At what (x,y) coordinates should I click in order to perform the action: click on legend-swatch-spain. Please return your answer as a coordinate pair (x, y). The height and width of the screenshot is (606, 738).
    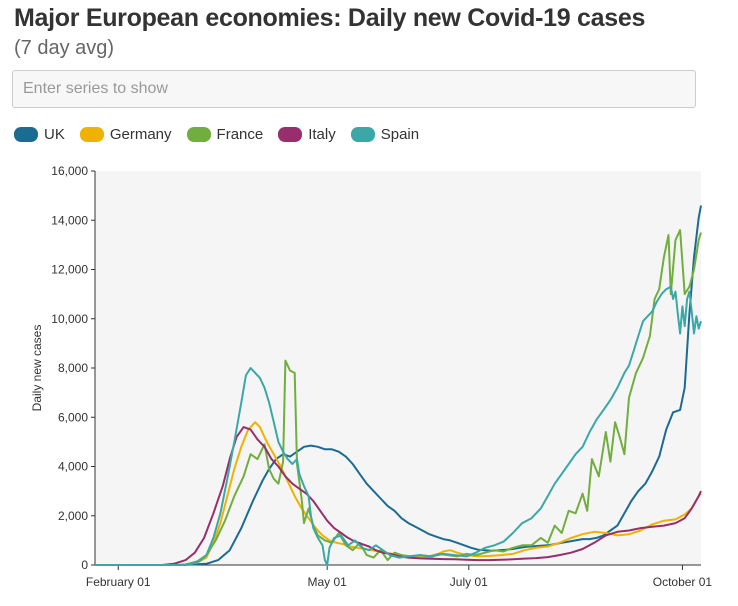
    Looking at the image, I should click on (362, 134).